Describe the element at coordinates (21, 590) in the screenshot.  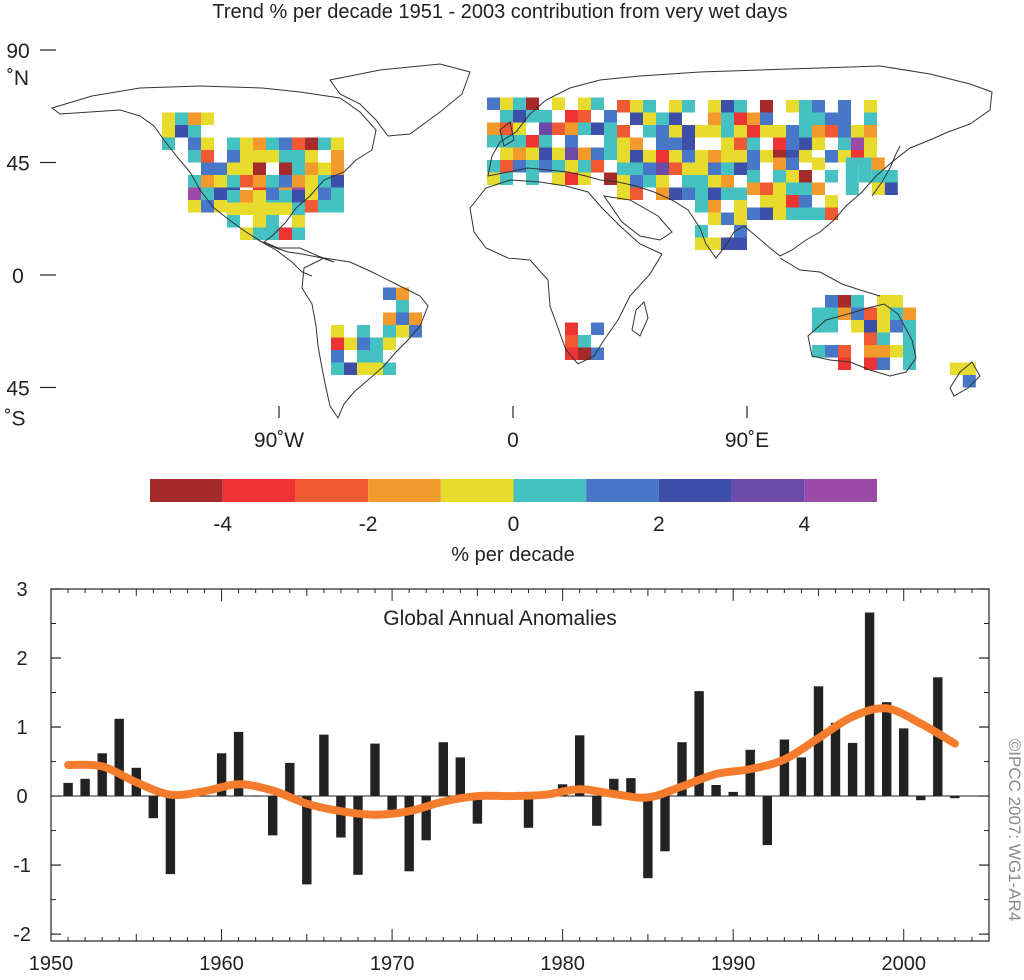
I see `y-tick-label: 3` at that location.